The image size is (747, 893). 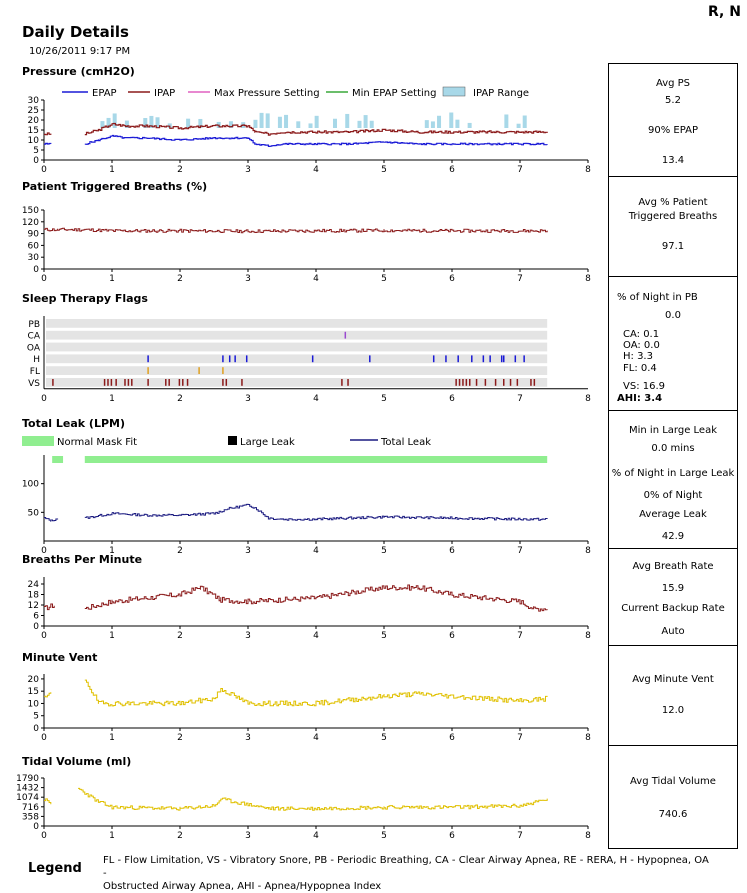 What do you see at coordinates (112, 738) in the screenshot?
I see `mv-x-tick-label: 1` at bounding box center [112, 738].